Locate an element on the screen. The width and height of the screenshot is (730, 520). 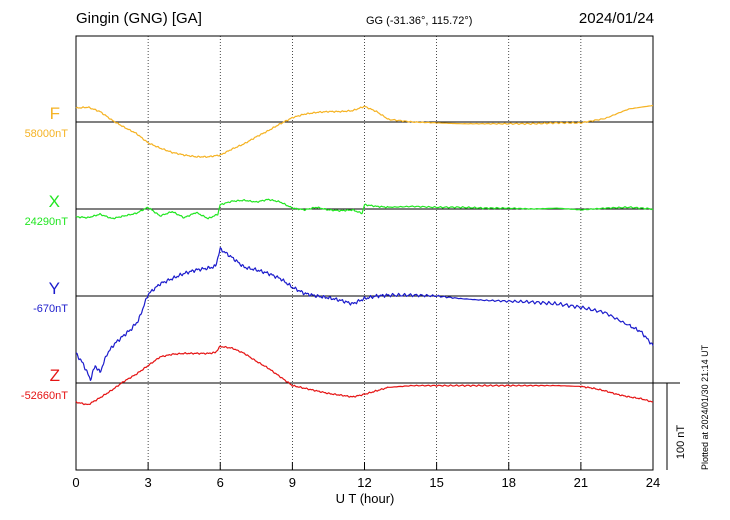
x-tick-label: 21 is located at coordinates (581, 482).